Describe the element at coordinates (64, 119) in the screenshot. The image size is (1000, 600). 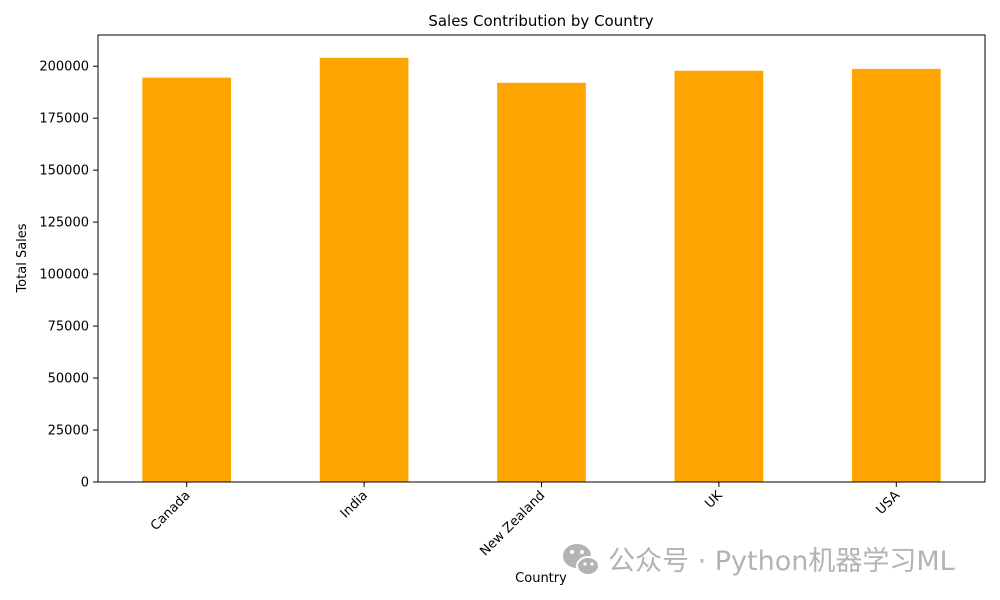
I see `y-tick-label: 175000` at that location.